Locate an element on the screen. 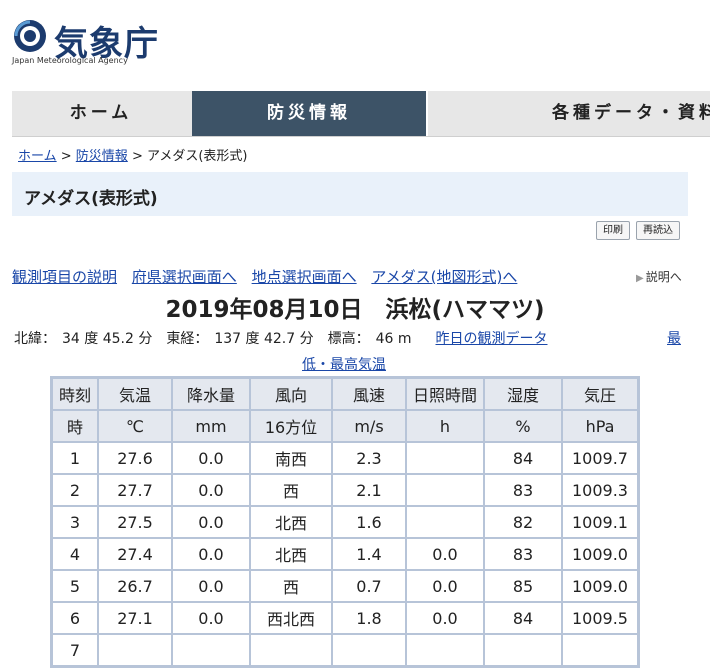  explain-link: ▶ 説明へ is located at coordinates (659, 276).